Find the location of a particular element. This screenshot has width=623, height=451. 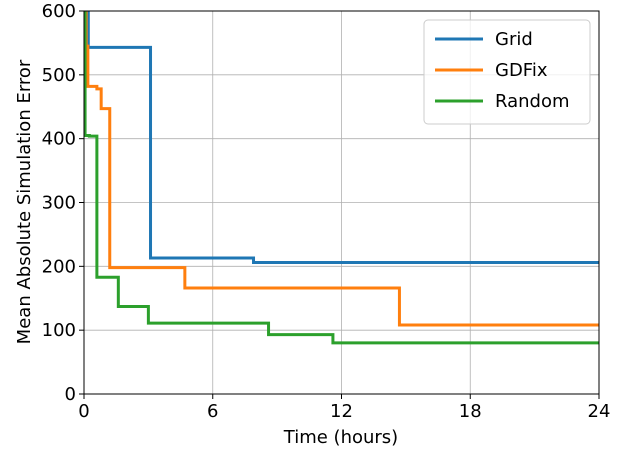

x-axis-label: Time (hours) is located at coordinates (340, 437).